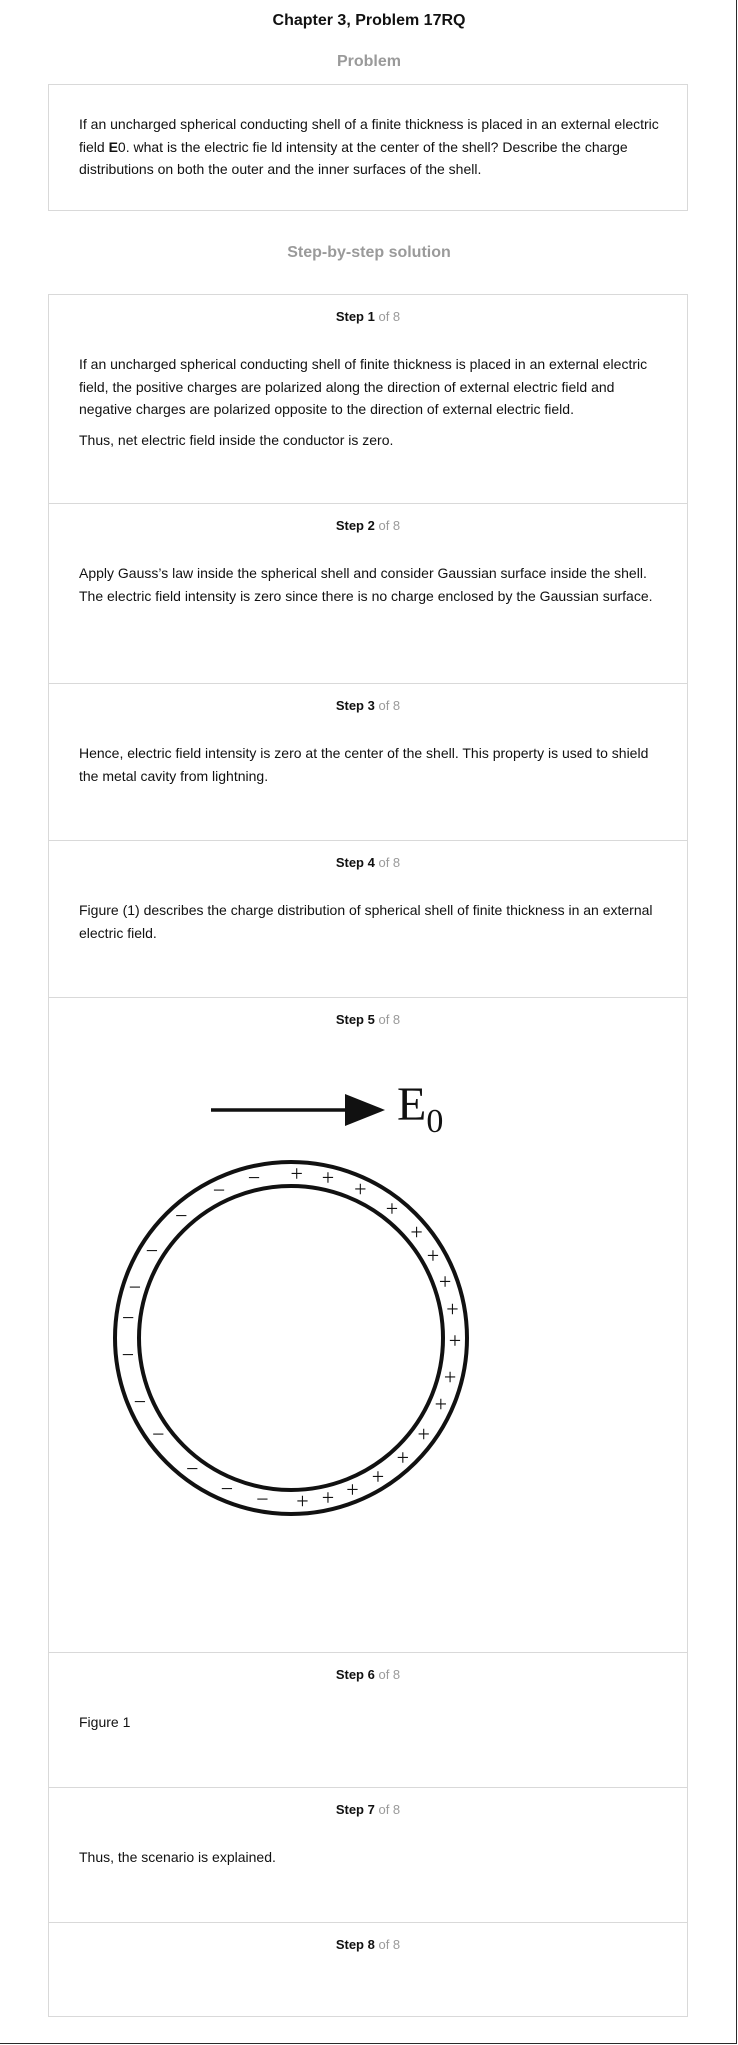 The image size is (738, 2045). I want to click on step-header: Step 3 of 8, so click(368, 705).